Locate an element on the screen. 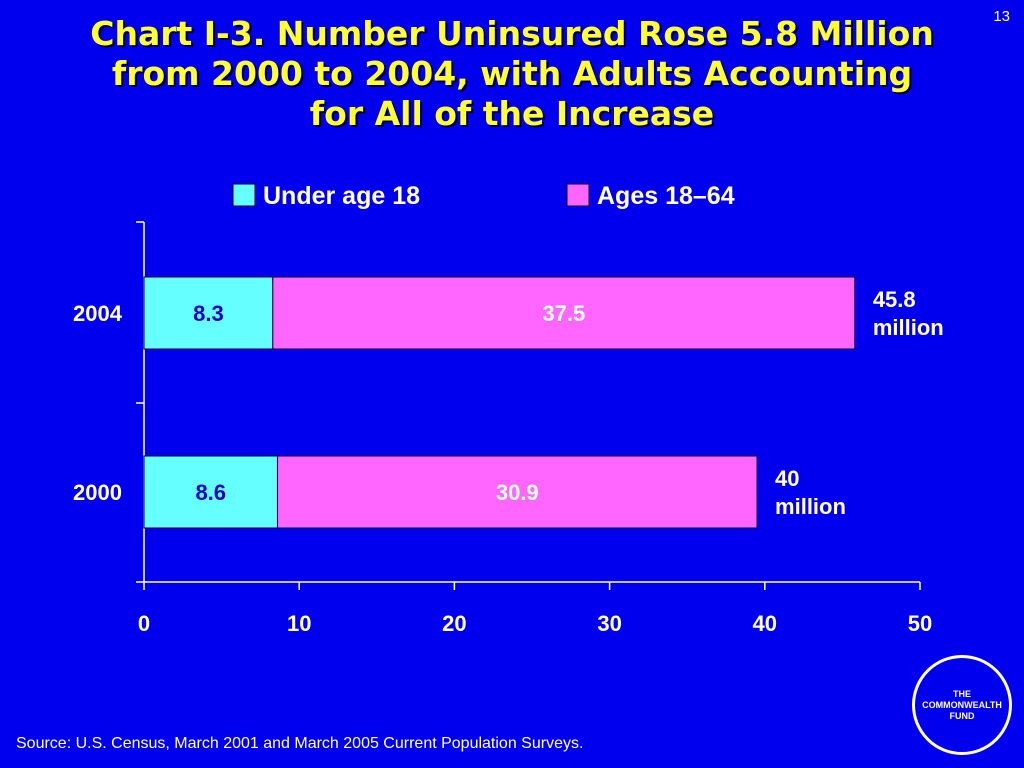  total-annotation: 45.8 is located at coordinates (894, 299).